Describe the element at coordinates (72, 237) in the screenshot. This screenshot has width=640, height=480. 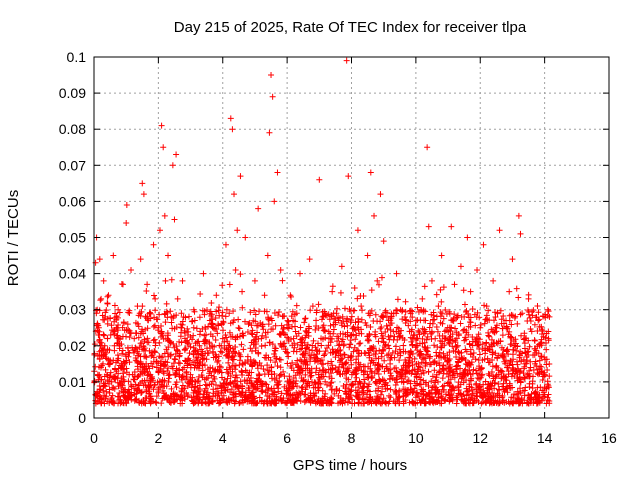
I see `y-tick-labels: 0 0.01 0.02 0.03 0.04 0.05 0.06 0.07 0.08 0.09 0.1` at that location.